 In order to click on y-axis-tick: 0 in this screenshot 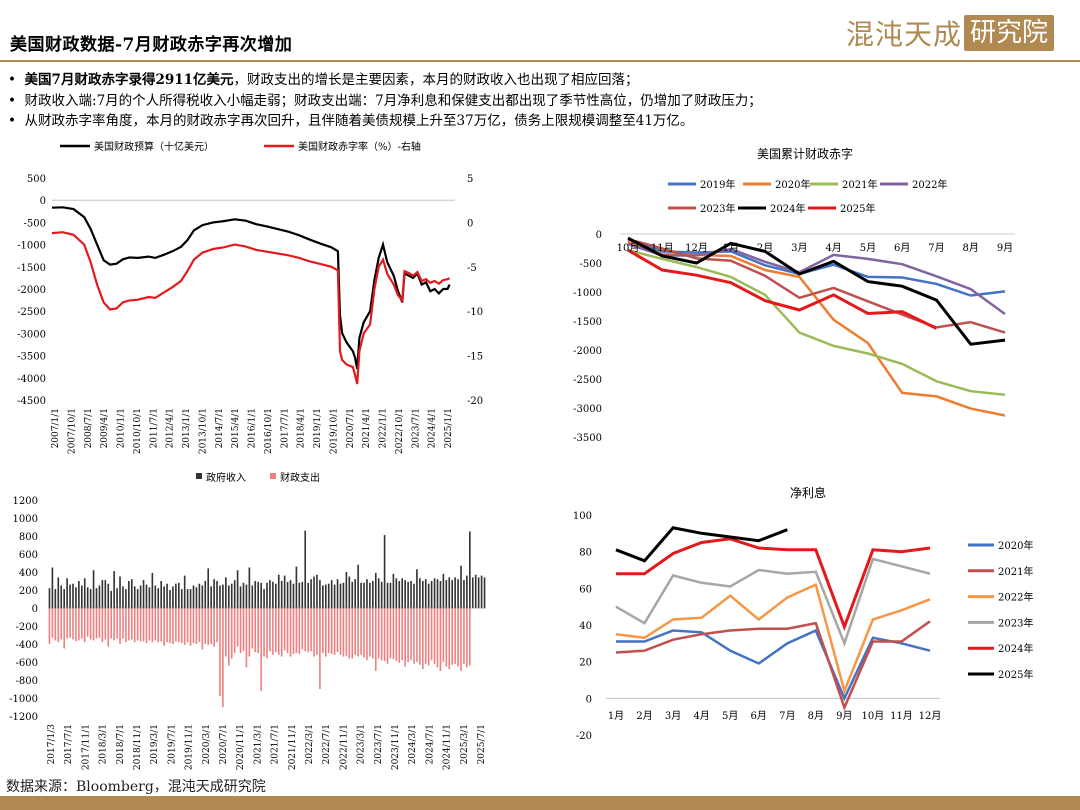, I will do `click(599, 235)`.